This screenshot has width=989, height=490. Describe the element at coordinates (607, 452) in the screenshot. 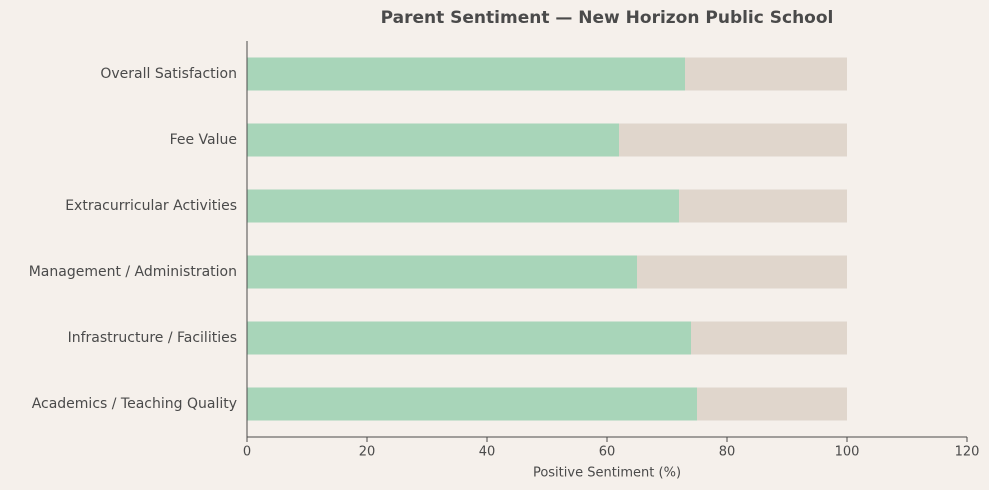

I see `x-tick-label: 60` at that location.